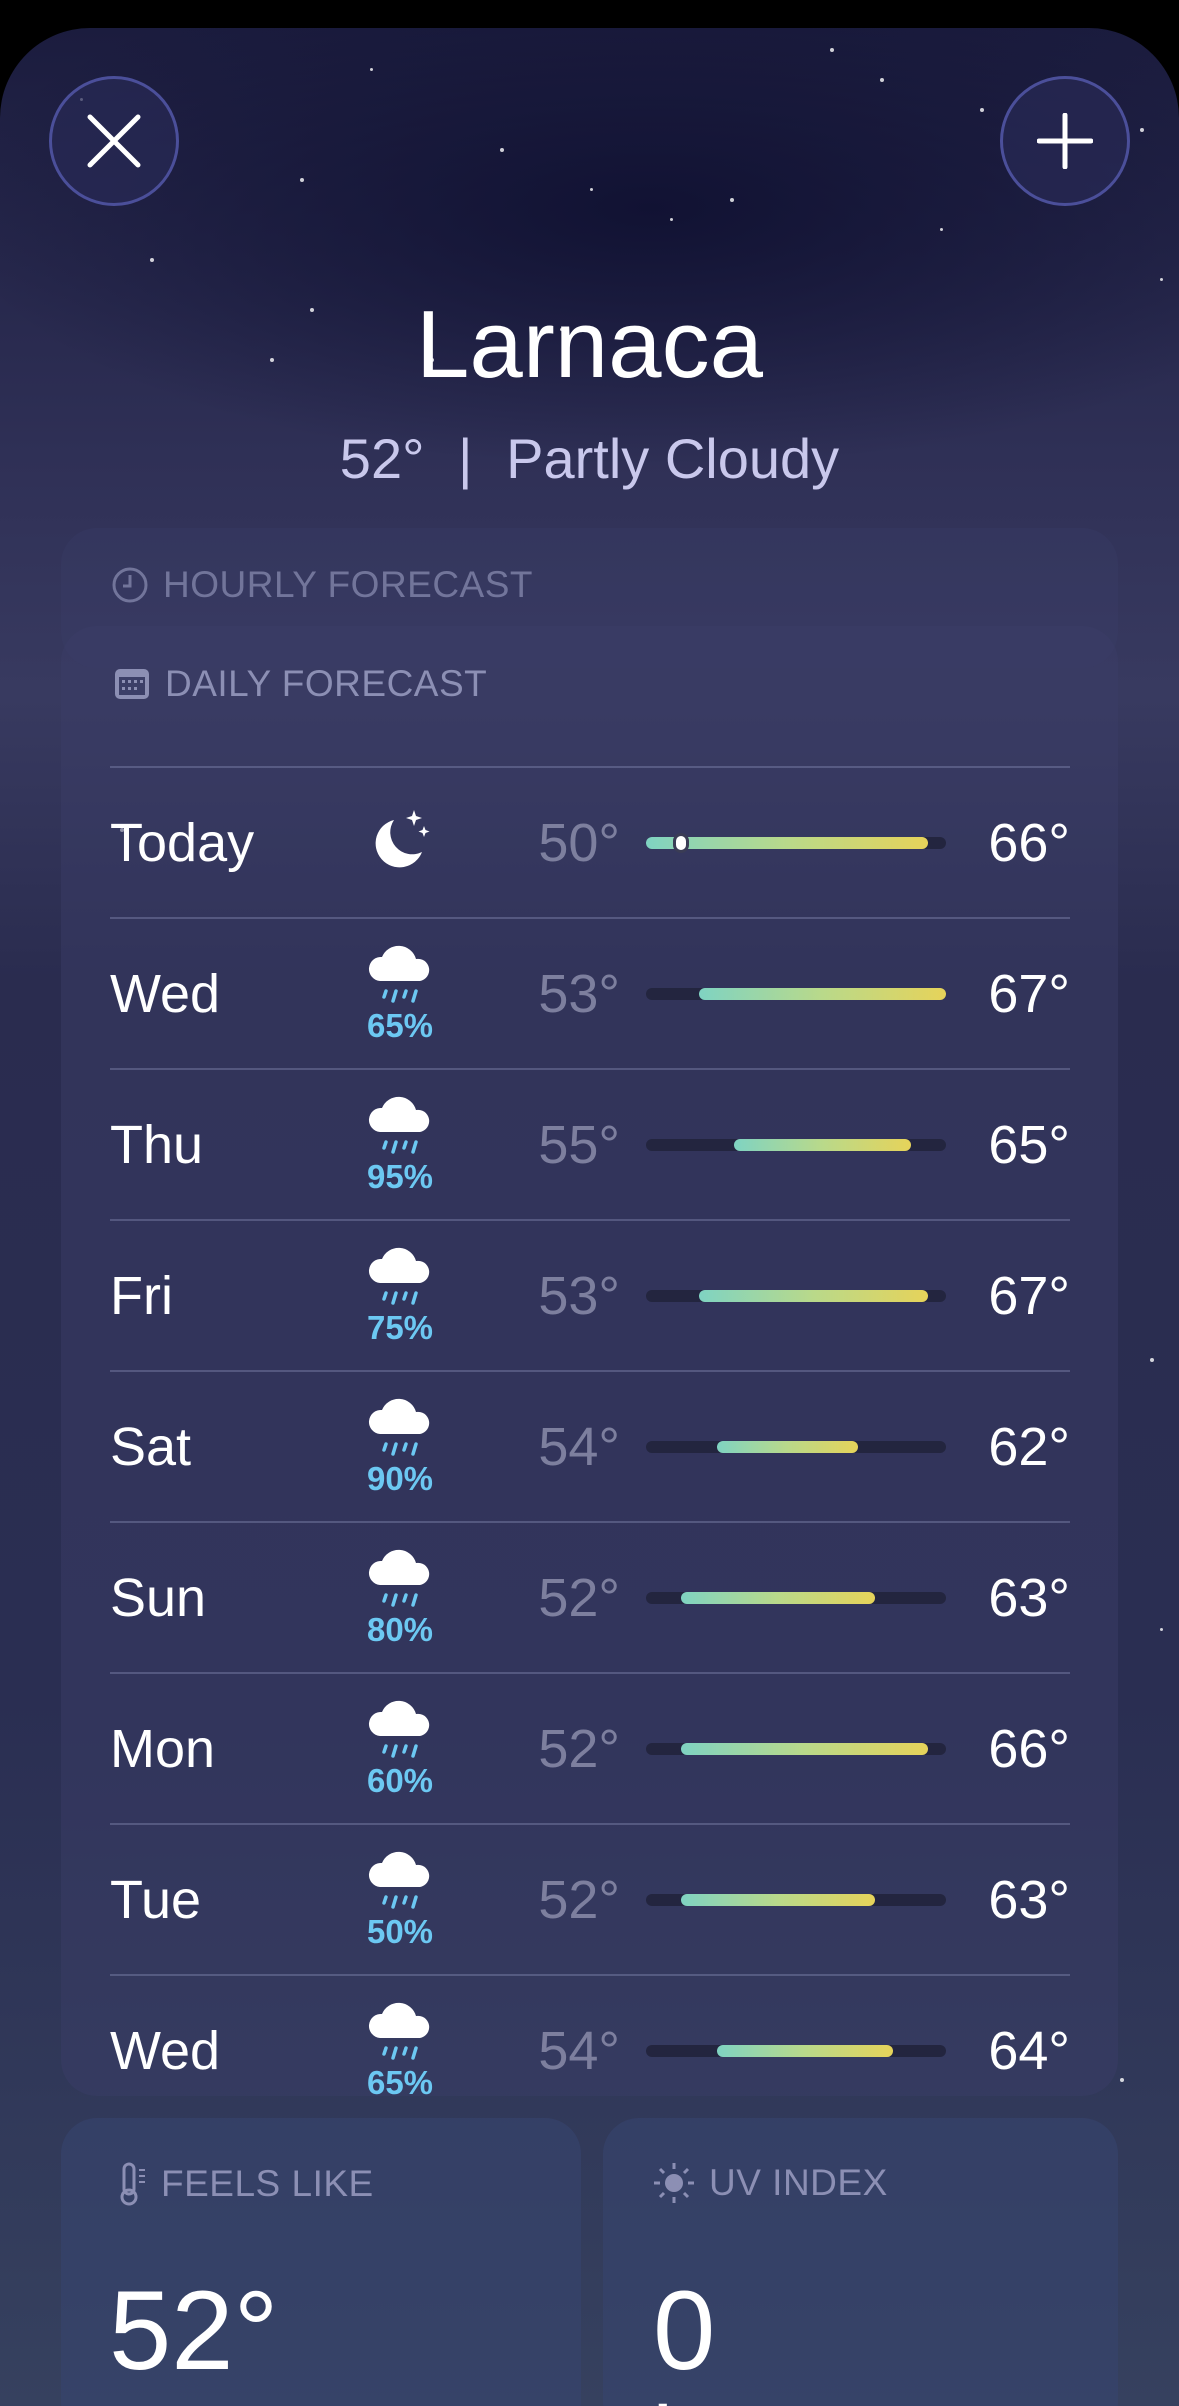 The height and width of the screenshot is (2406, 1179). I want to click on daily-row: Today 50° 66°, so click(590, 841).